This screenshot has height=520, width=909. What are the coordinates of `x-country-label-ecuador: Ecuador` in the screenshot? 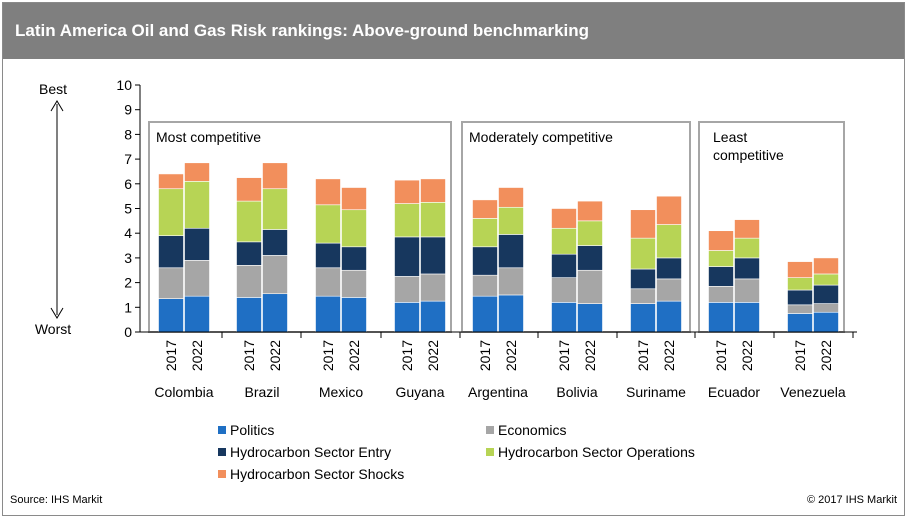 It's located at (734, 392).